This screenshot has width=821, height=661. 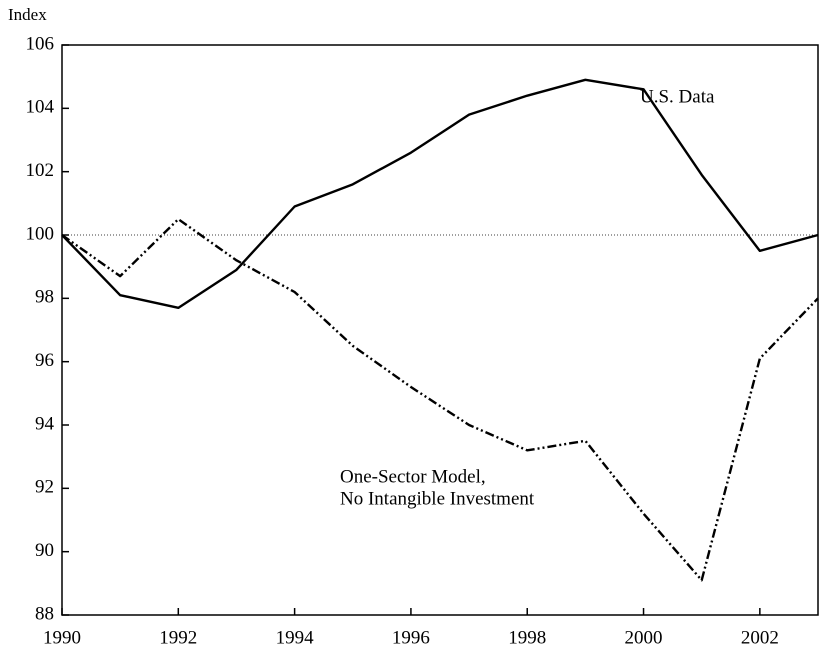 I want to click on y-tick-label: 92, so click(x=44, y=487).